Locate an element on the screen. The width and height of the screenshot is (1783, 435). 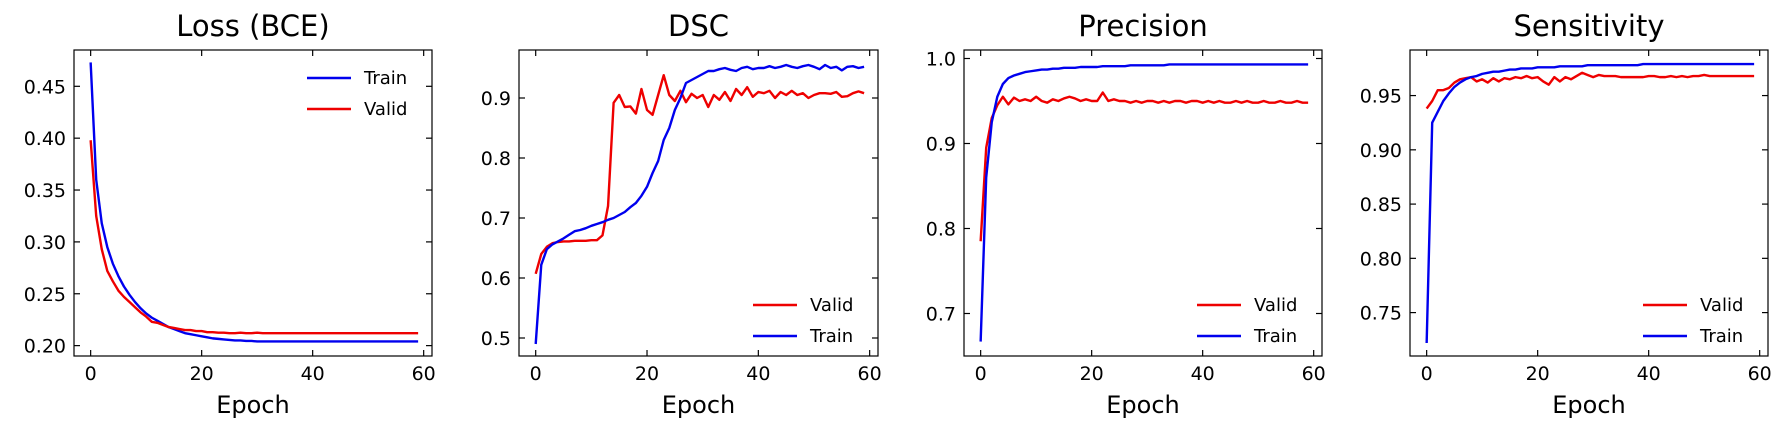
y-tick-label: 0.6 is located at coordinates (496, 279).